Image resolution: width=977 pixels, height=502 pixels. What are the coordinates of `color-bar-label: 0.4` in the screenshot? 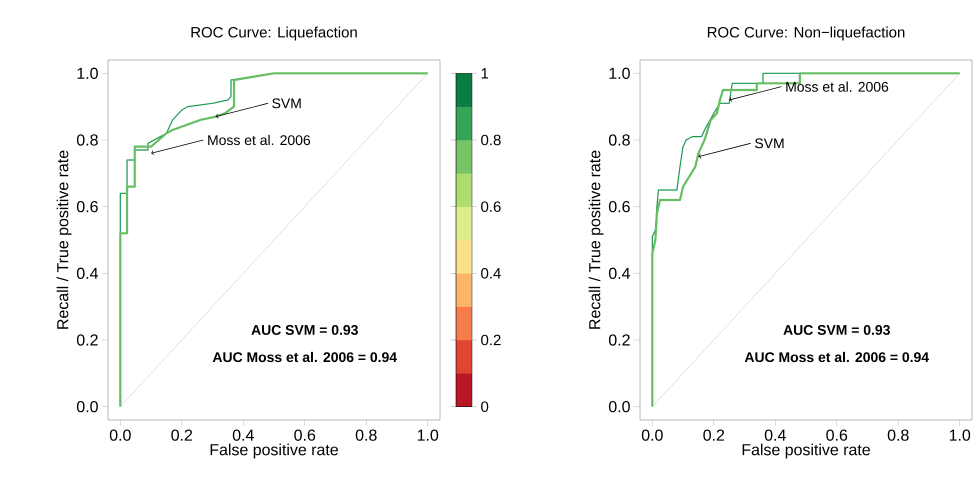 It's located at (491, 273).